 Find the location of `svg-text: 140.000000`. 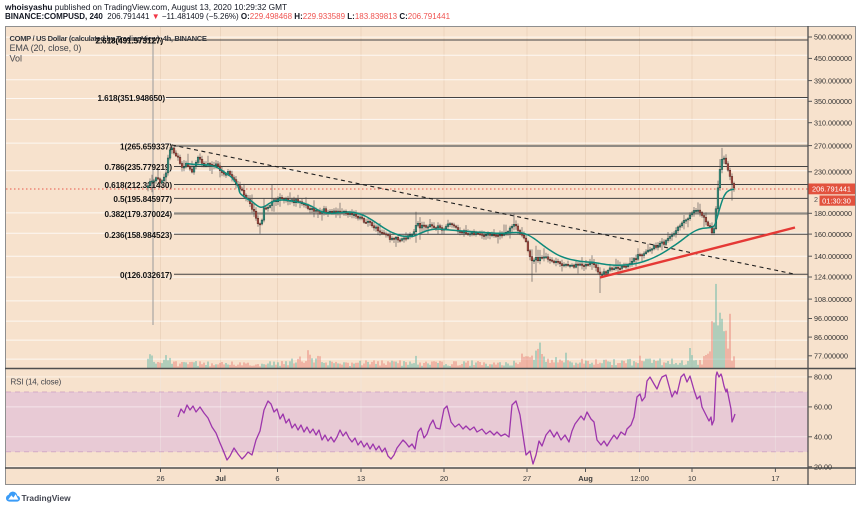

svg-text: 140.000000 is located at coordinates (833, 256).